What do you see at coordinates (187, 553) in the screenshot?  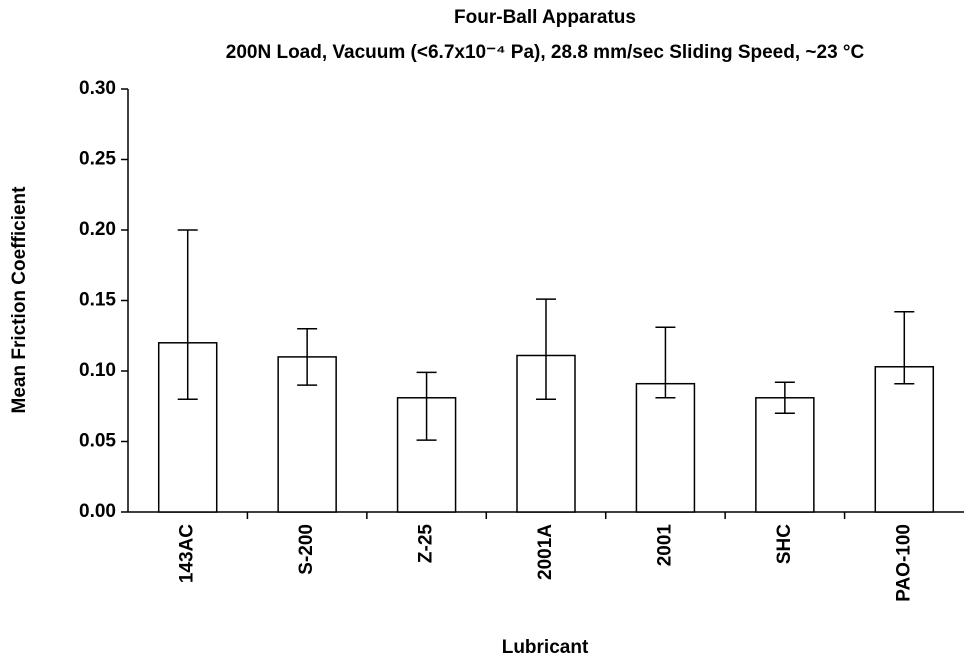 I see `x-tick-label: 143AC` at bounding box center [187, 553].